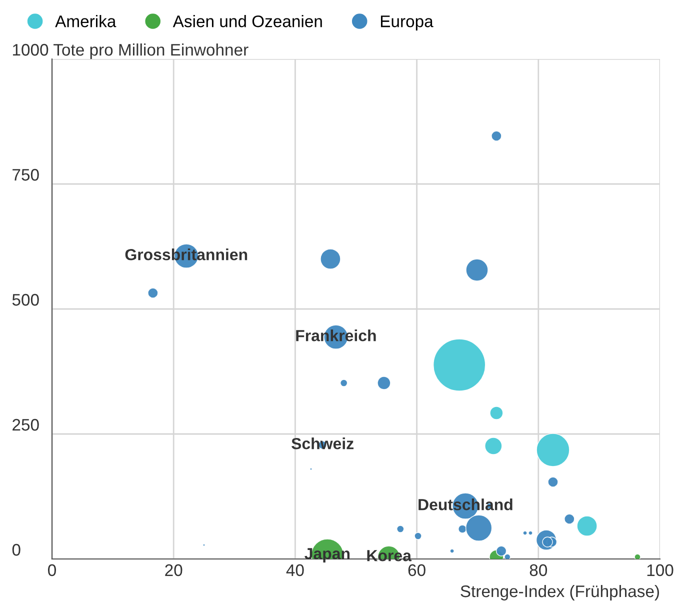  Describe the element at coordinates (247, 21) in the screenshot. I see `legend-label: Asien und Ozeanien` at that location.